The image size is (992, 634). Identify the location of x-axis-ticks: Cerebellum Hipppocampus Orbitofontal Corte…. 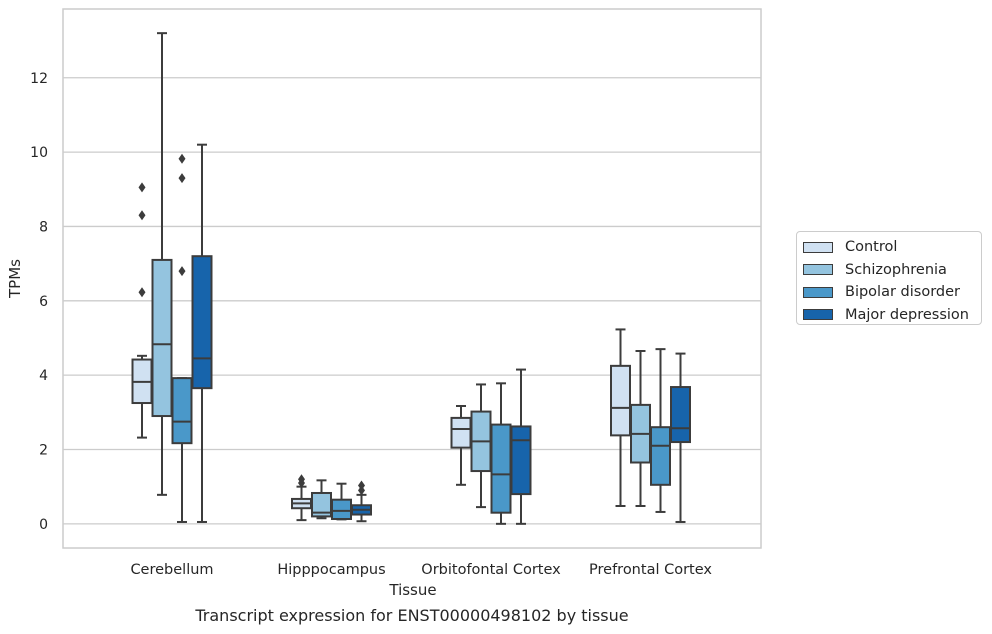
(421, 570).